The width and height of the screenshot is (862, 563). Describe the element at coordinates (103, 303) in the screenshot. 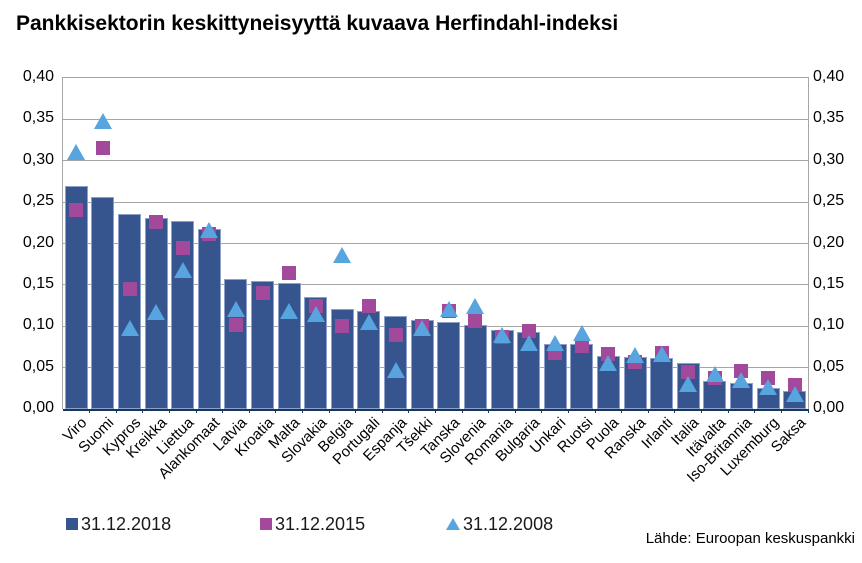

I see `bar-Suomi` at that location.